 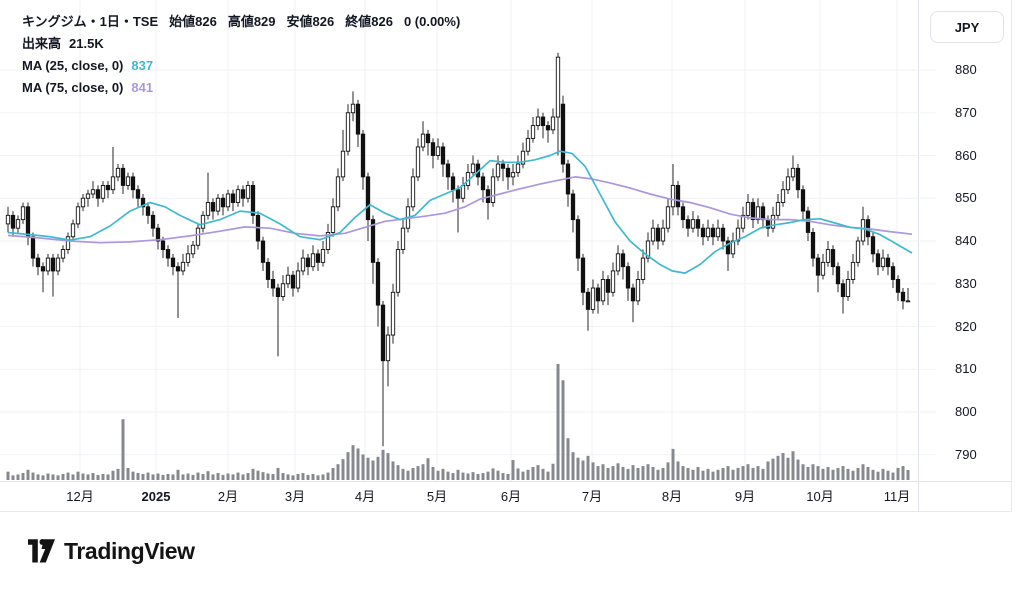 I want to click on time-axis-label: 3月, so click(x=295, y=496).